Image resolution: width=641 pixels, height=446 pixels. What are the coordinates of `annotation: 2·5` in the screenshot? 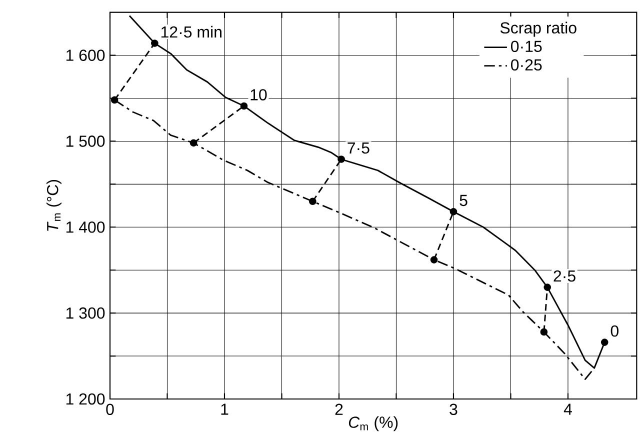 It's located at (565, 276).